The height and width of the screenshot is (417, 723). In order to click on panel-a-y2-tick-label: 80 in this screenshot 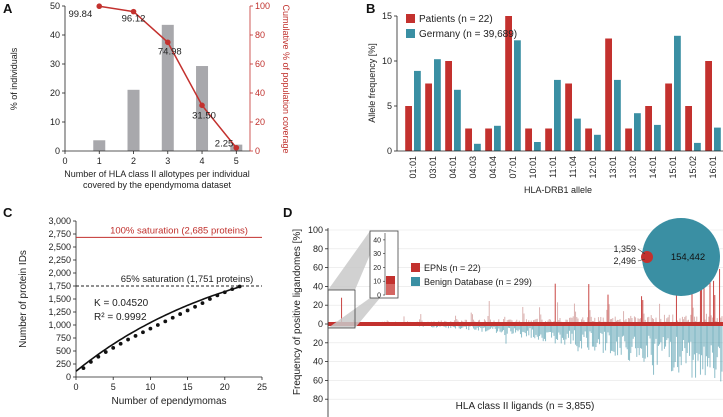, I will do `click(260, 35)`.